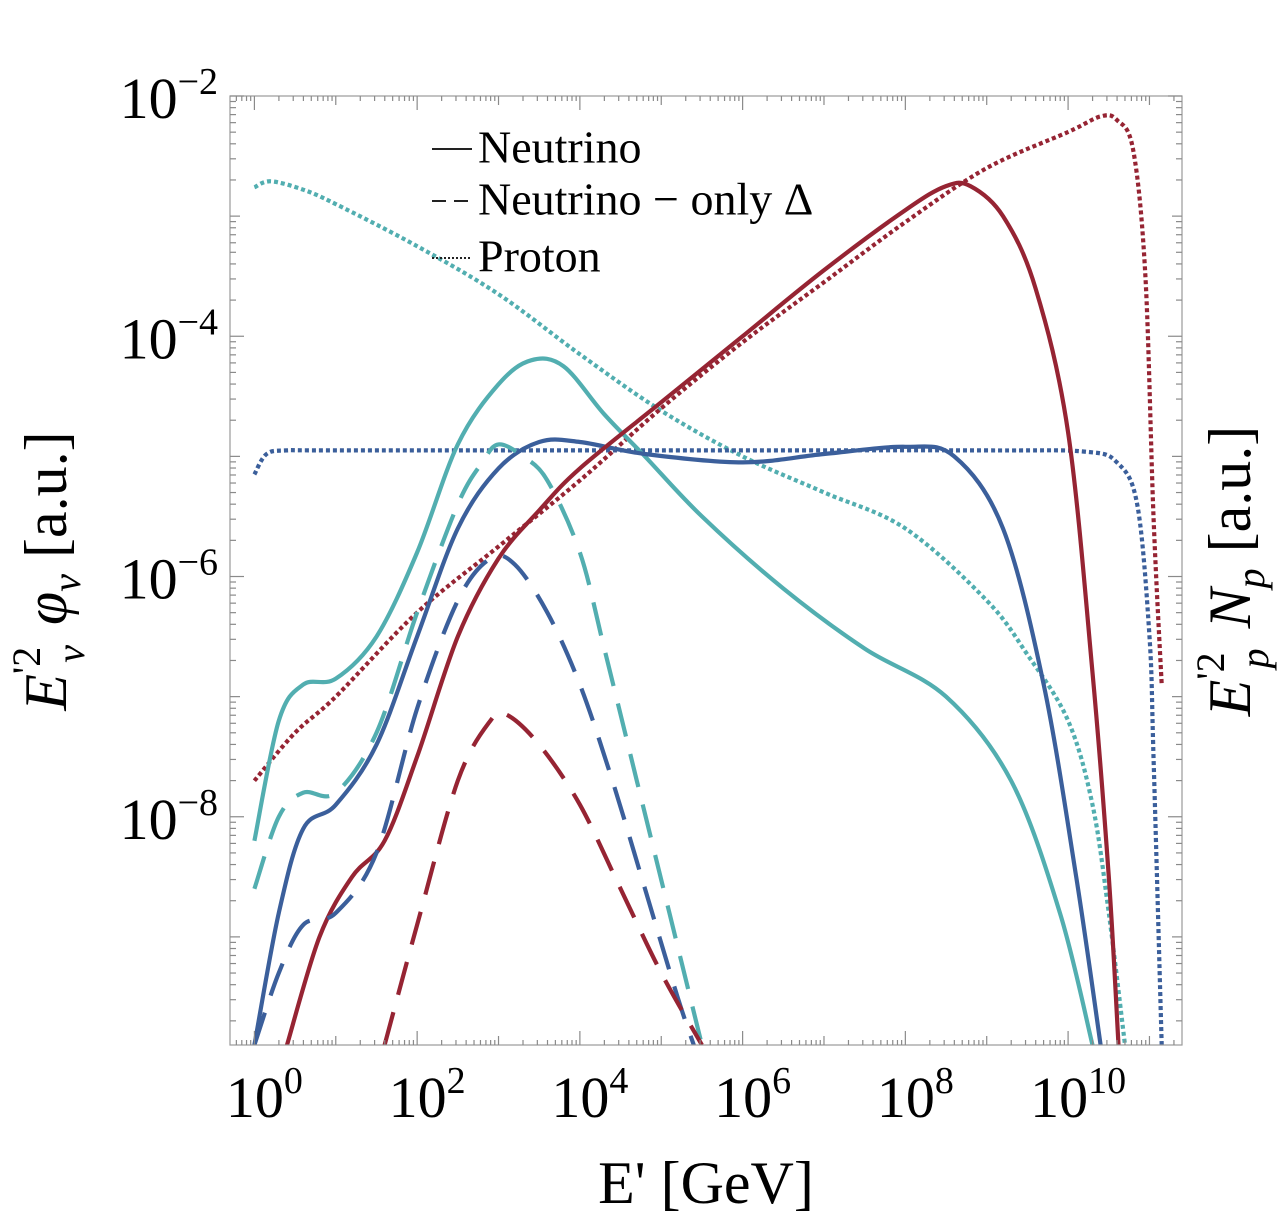 The height and width of the screenshot is (1222, 1284). Describe the element at coordinates (543, 877) in the screenshot. I see `series-neutrino-only-red` at that location.